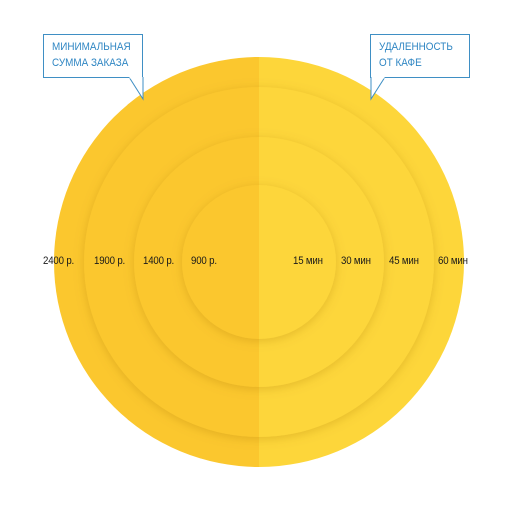 The image size is (512, 512). What do you see at coordinates (59, 261) in the screenshot?
I see `price-label-2400: 2400 р.` at bounding box center [59, 261].